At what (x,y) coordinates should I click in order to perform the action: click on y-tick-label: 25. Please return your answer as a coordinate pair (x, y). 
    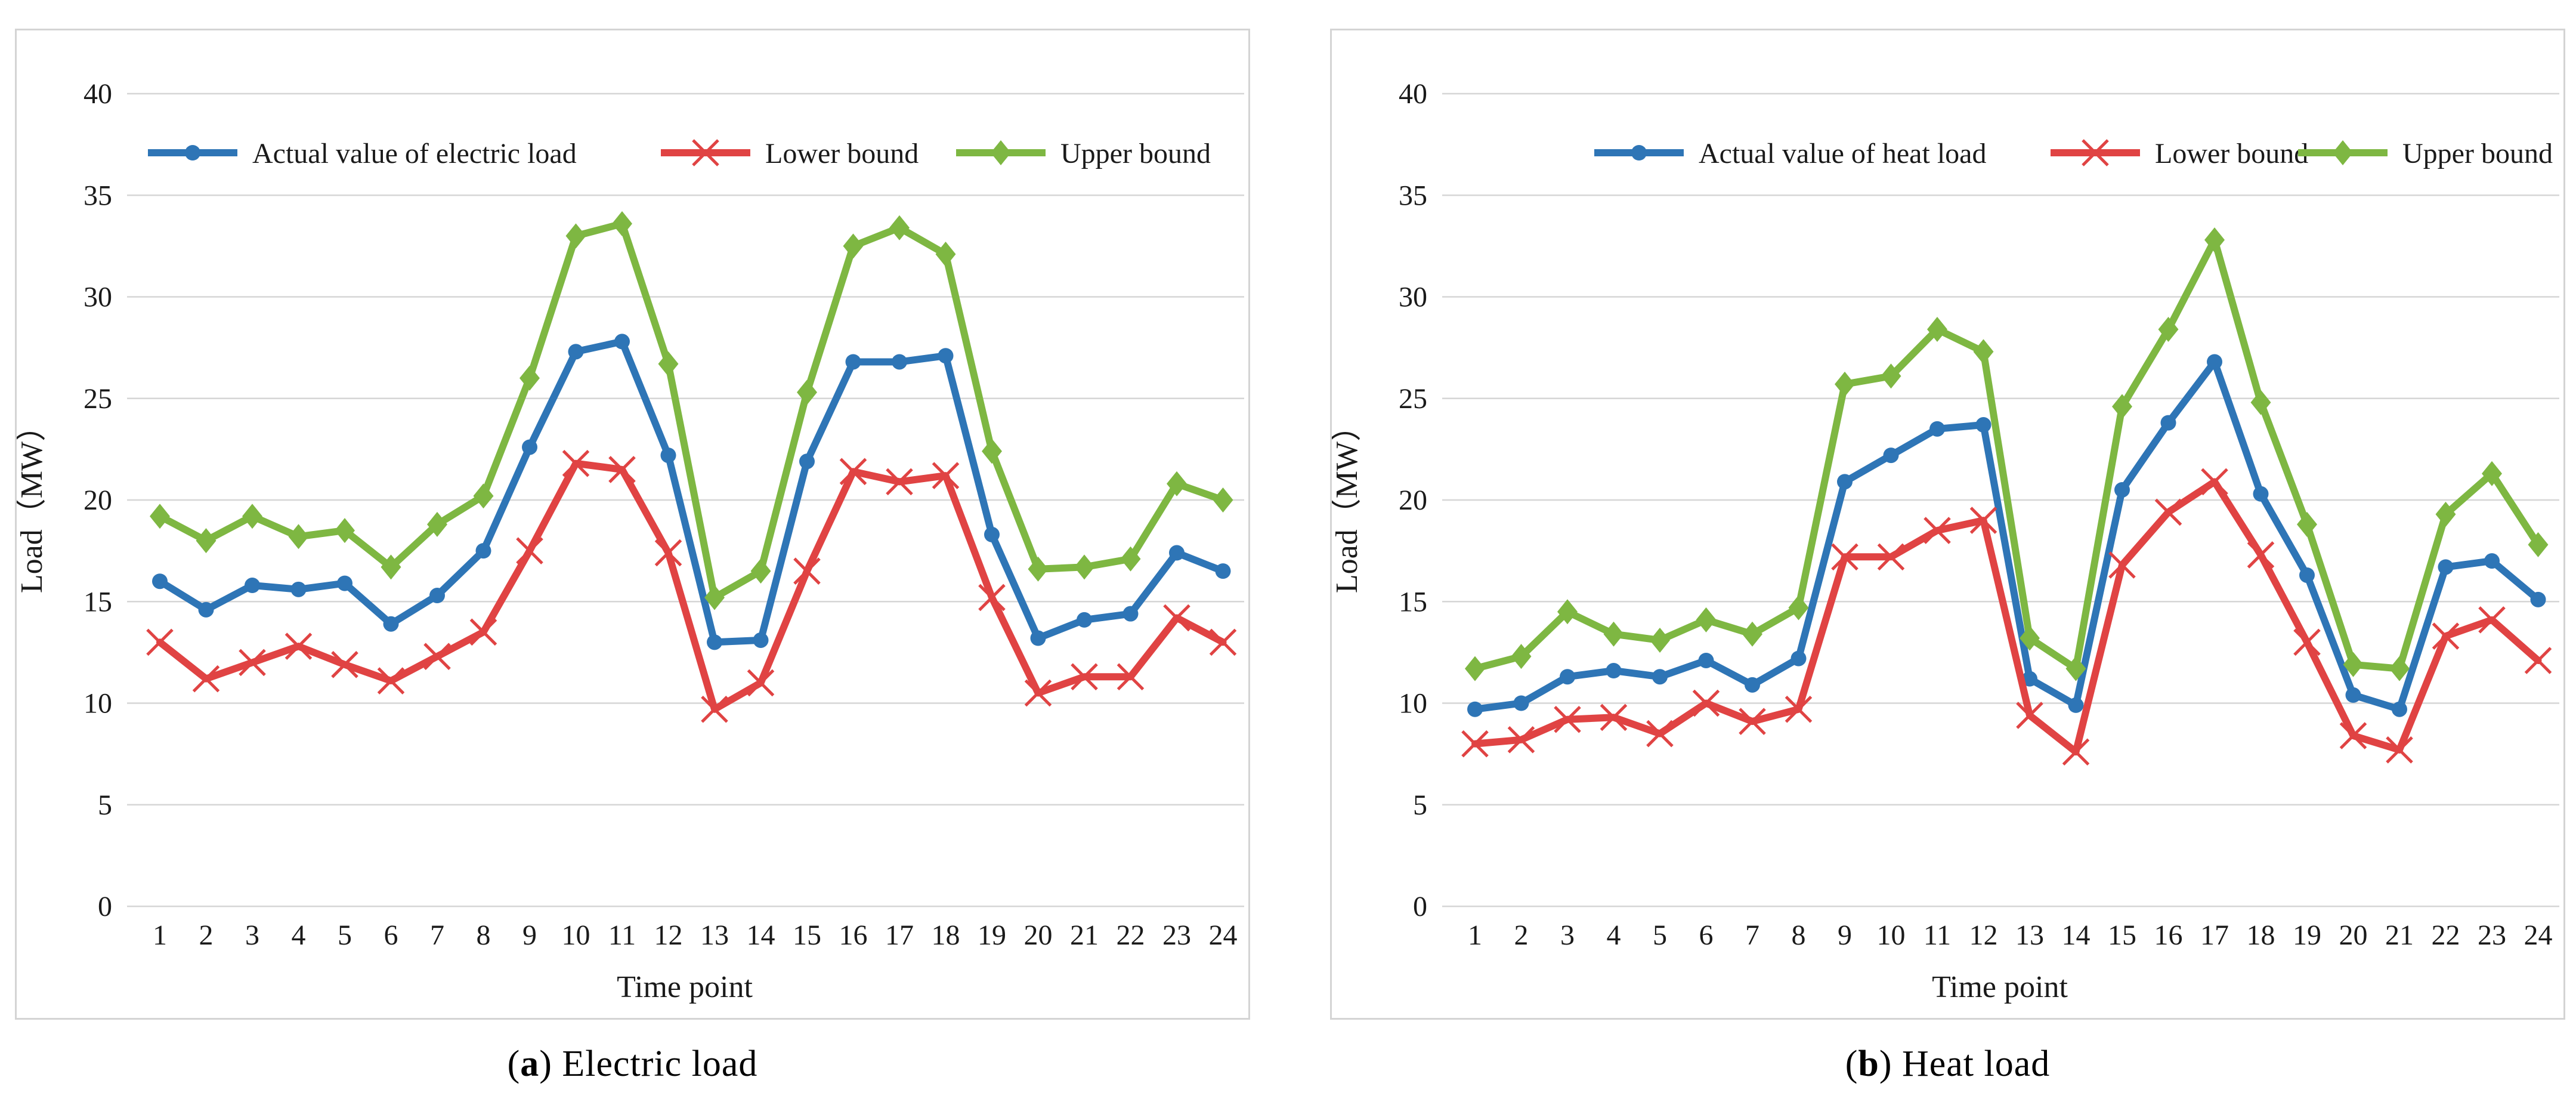
    Looking at the image, I should click on (98, 399).